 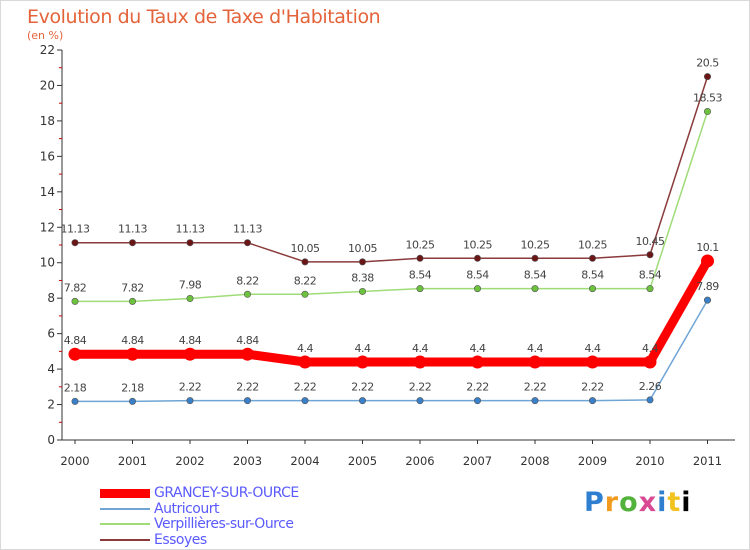 I want to click on y-tick-label: 6, so click(x=51, y=334).